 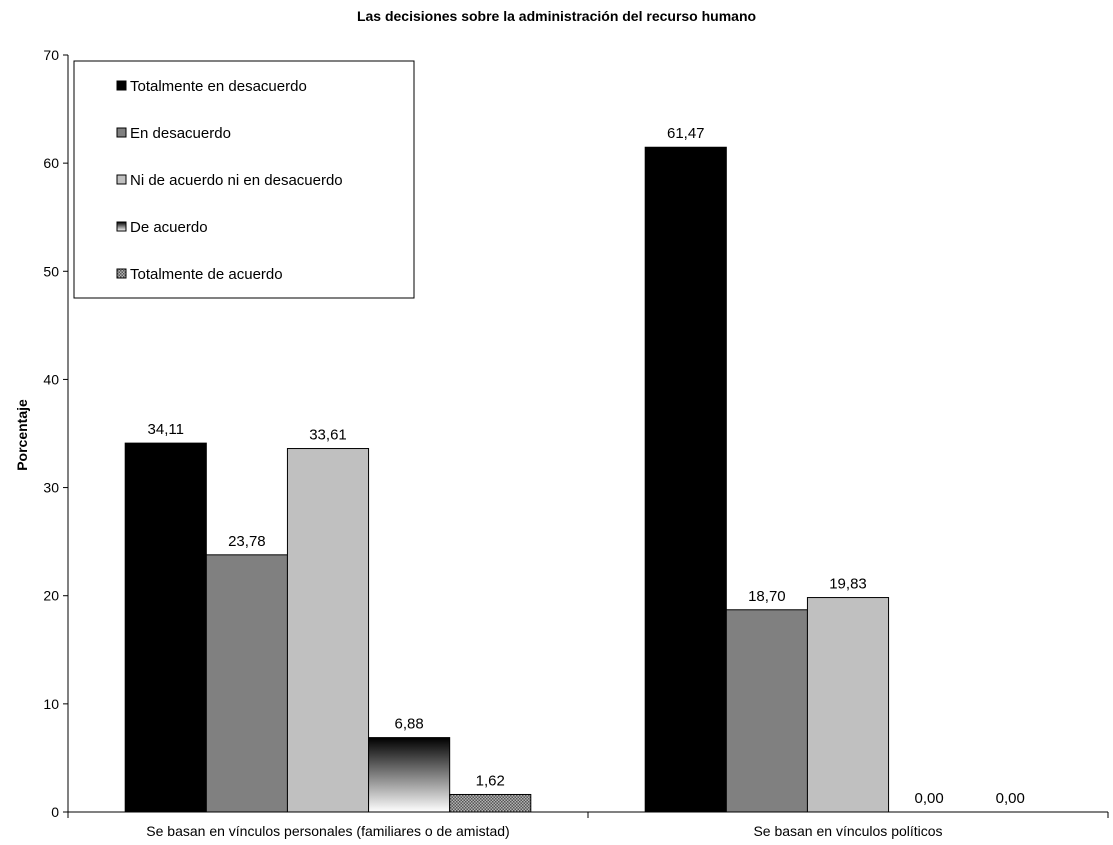 I want to click on data-label: 19,83, so click(x=848, y=584).